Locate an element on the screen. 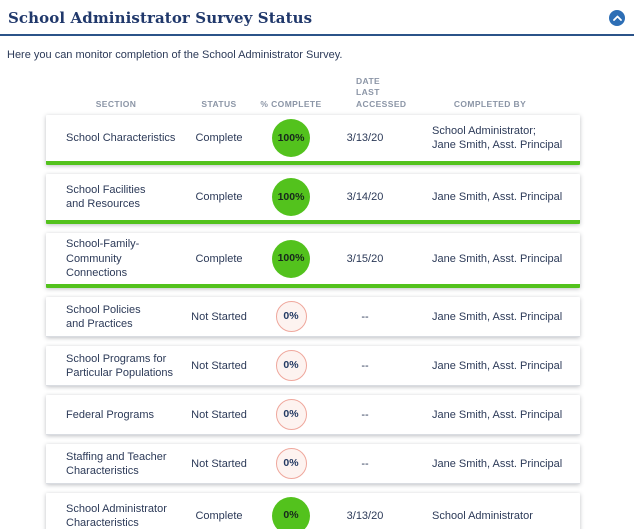  section-cell: Staffing and Teacher Characteristics is located at coordinates (116, 463).